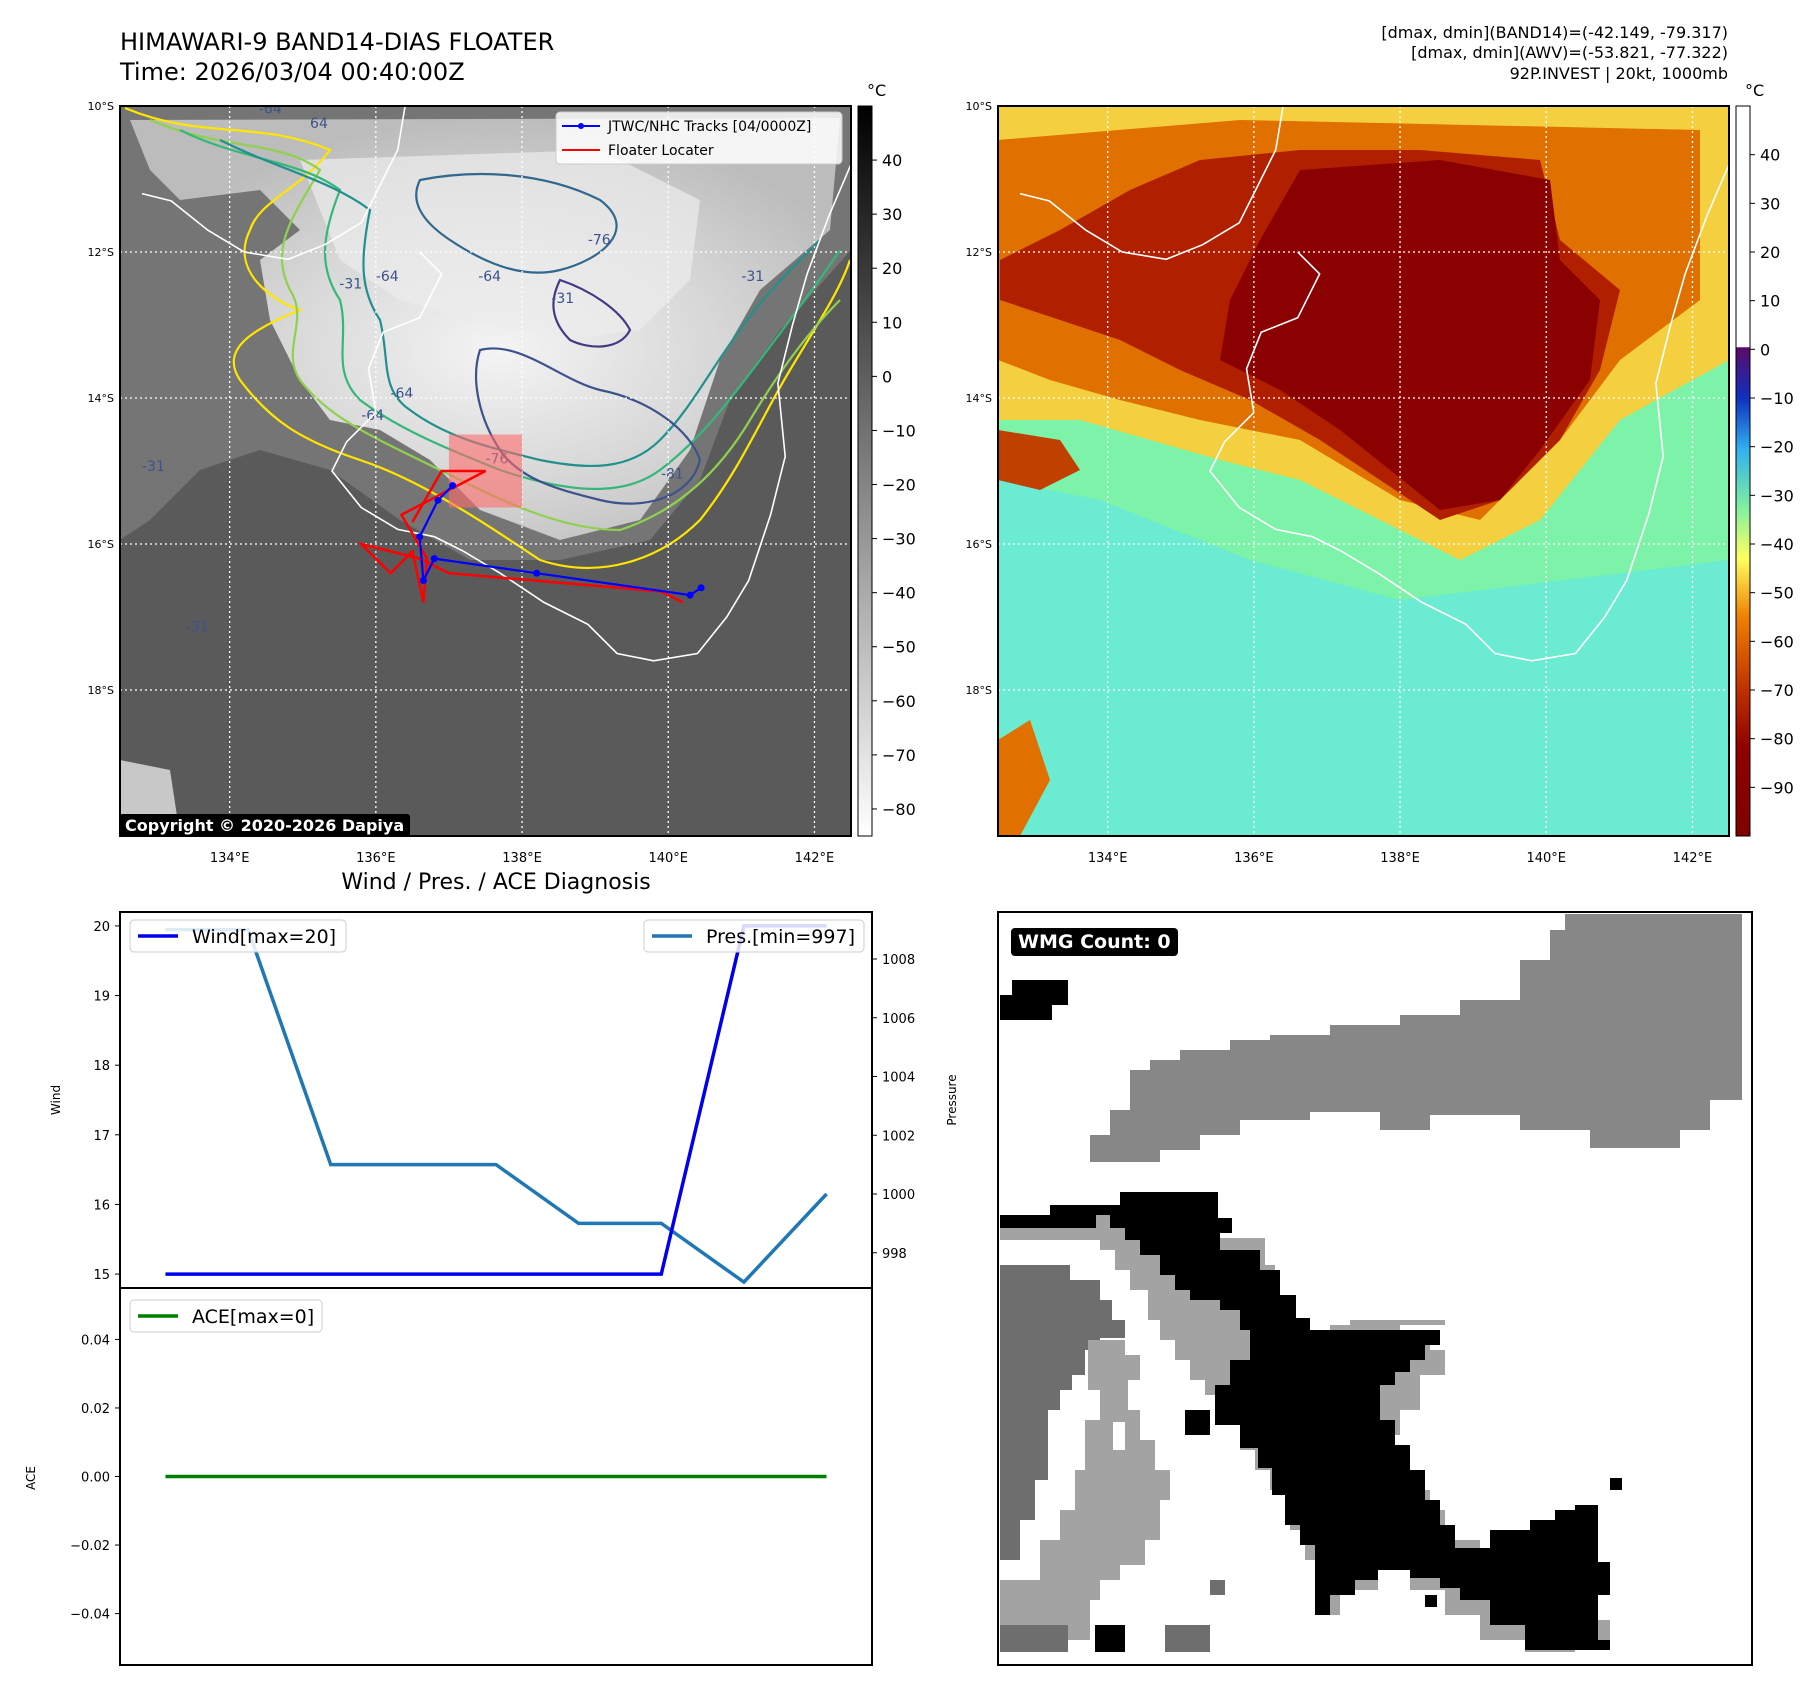 This screenshot has height=1694, width=1813. Describe the element at coordinates (1770, 155) in the screenshot. I see `awv-colorbar-tick-label: 40` at that location.